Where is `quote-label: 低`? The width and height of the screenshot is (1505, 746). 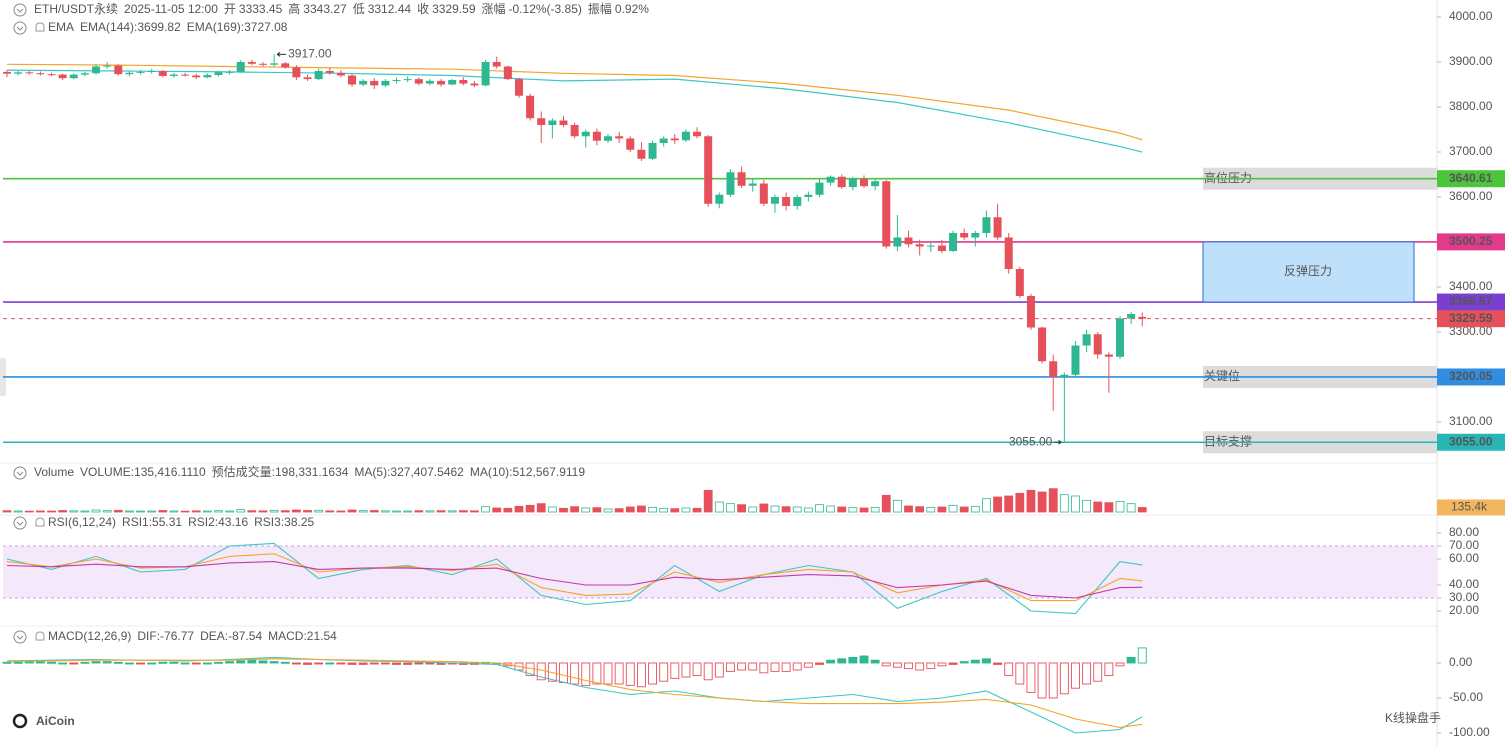
quote-label: 低 is located at coordinates (359, 9).